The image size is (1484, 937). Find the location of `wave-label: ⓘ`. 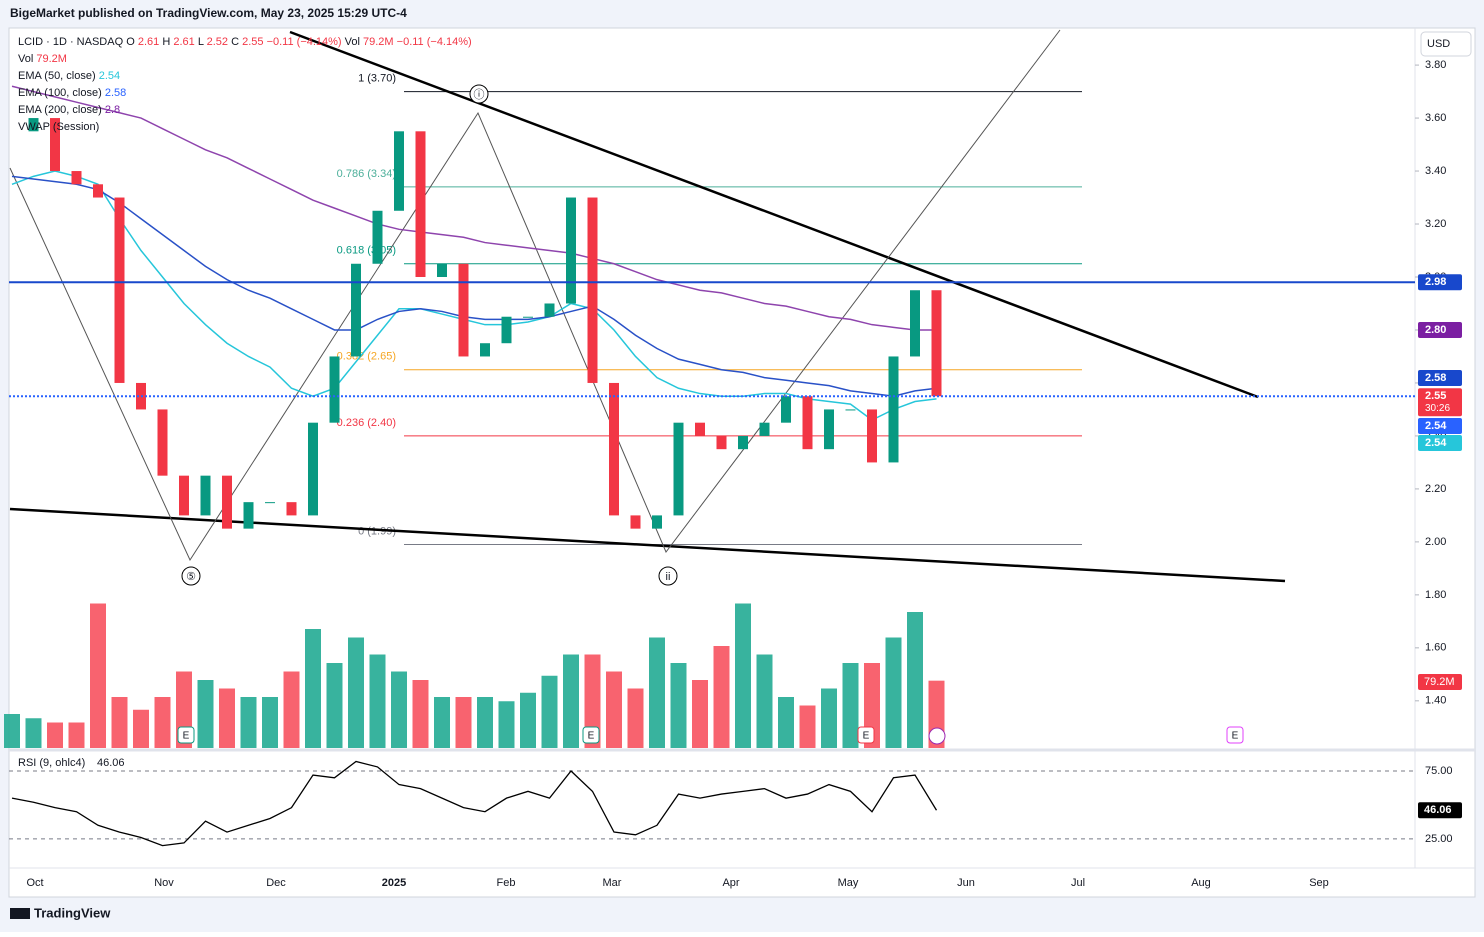

wave-label: ⓘ is located at coordinates (479, 94).